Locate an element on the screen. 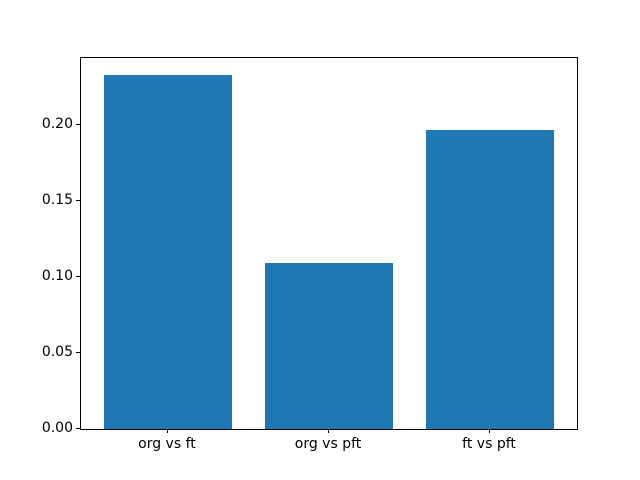 This screenshot has width=640, height=480. y-tick-label: 0.10 is located at coordinates (57, 276).